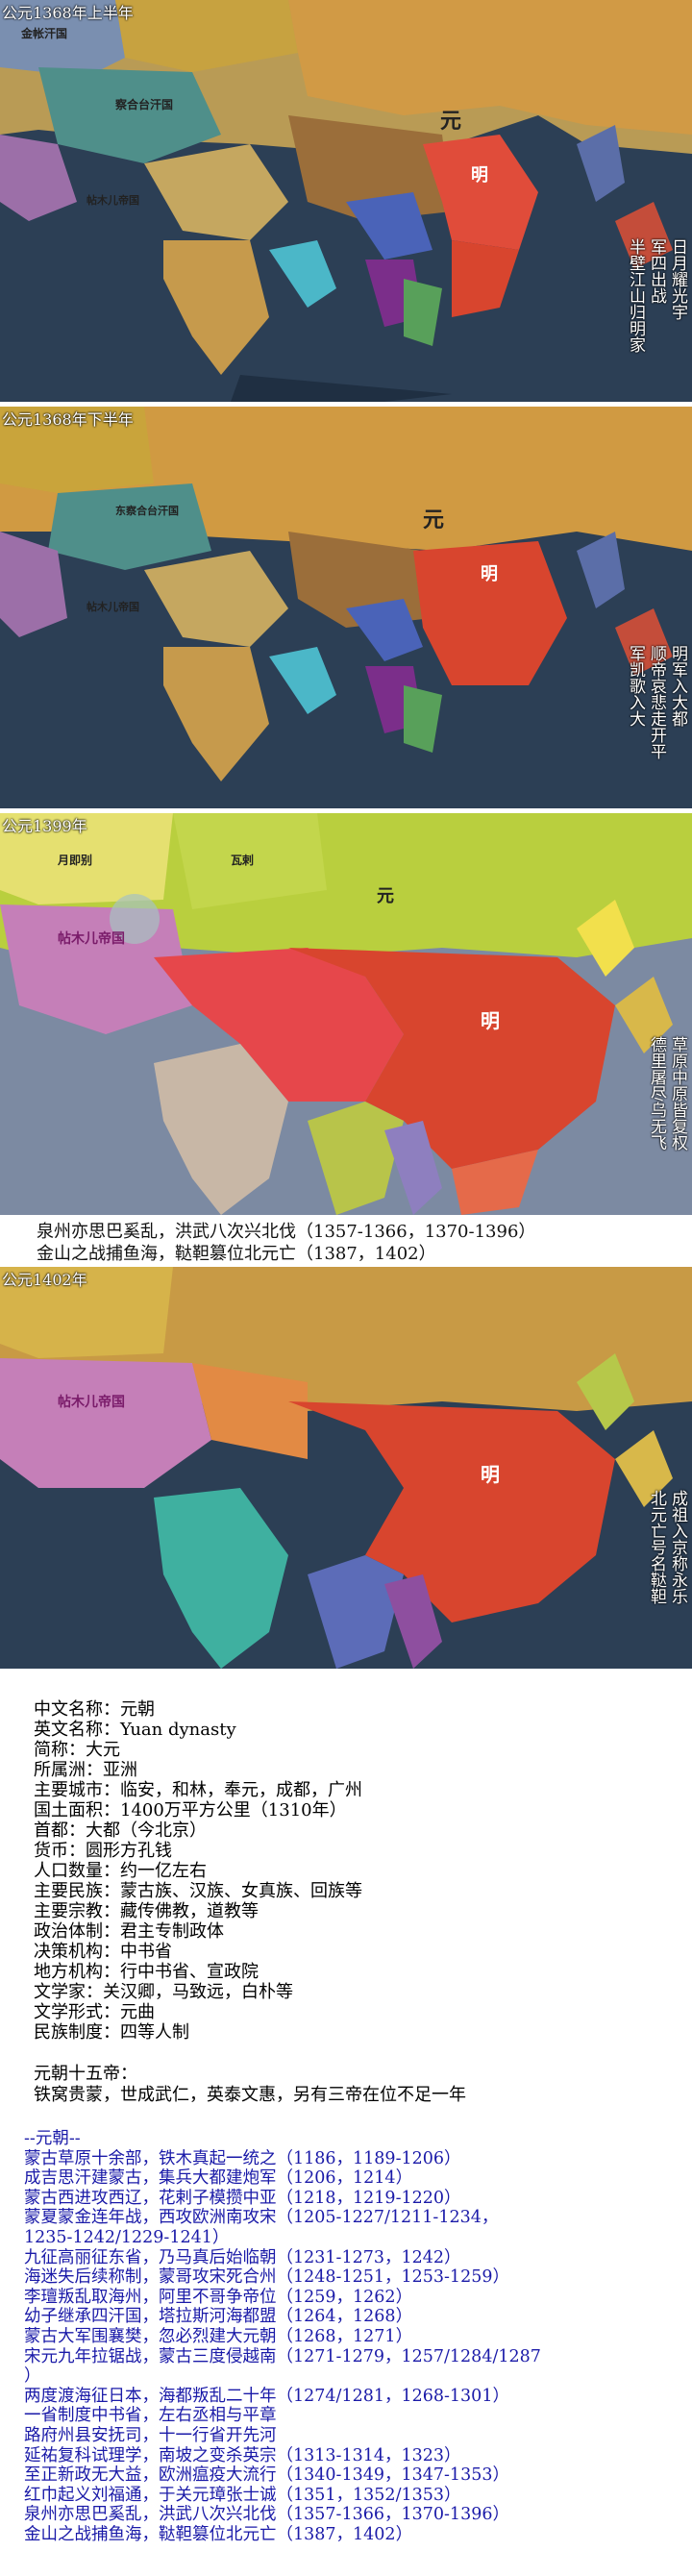 The image size is (692, 2576). What do you see at coordinates (75, 861) in the screenshot?
I see `map-label-yueduo: 月即别` at bounding box center [75, 861].